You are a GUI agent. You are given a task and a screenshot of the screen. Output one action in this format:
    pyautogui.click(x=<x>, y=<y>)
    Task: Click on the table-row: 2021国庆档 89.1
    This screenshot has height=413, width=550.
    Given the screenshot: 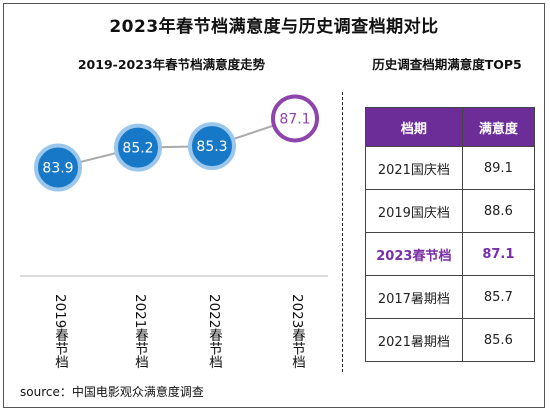 What is the action you would take?
    pyautogui.click(x=450, y=168)
    